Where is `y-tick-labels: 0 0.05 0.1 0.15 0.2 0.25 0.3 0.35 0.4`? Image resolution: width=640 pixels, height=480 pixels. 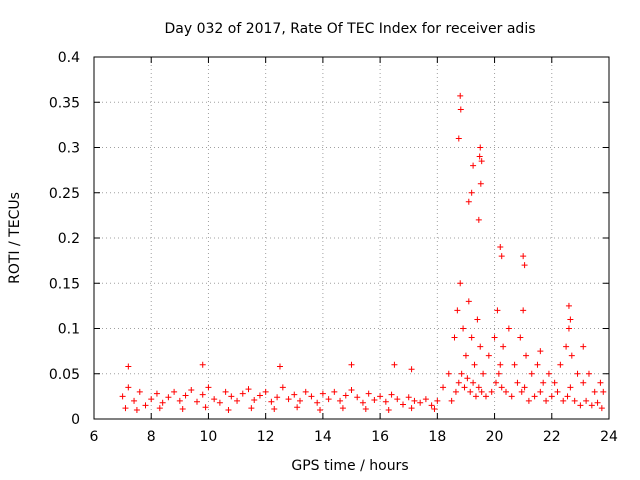
y-tick-labels: 0 0.05 0.1 0.15 0.2 0.25 0.3 0.35 0.4 is located at coordinates (64, 239).